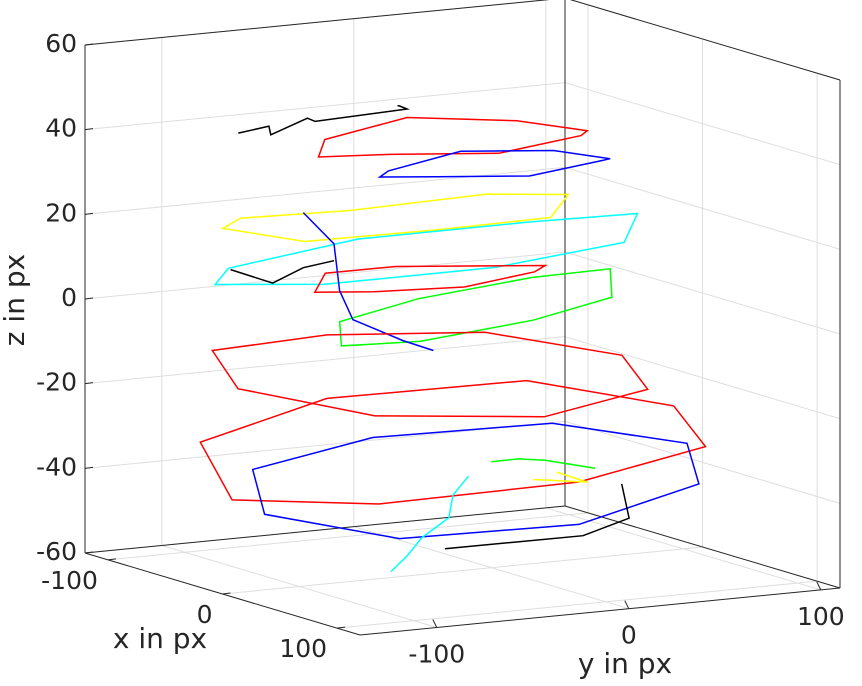  What do you see at coordinates (56, 551) in the screenshot?
I see `z-tick-label: -60` at bounding box center [56, 551].